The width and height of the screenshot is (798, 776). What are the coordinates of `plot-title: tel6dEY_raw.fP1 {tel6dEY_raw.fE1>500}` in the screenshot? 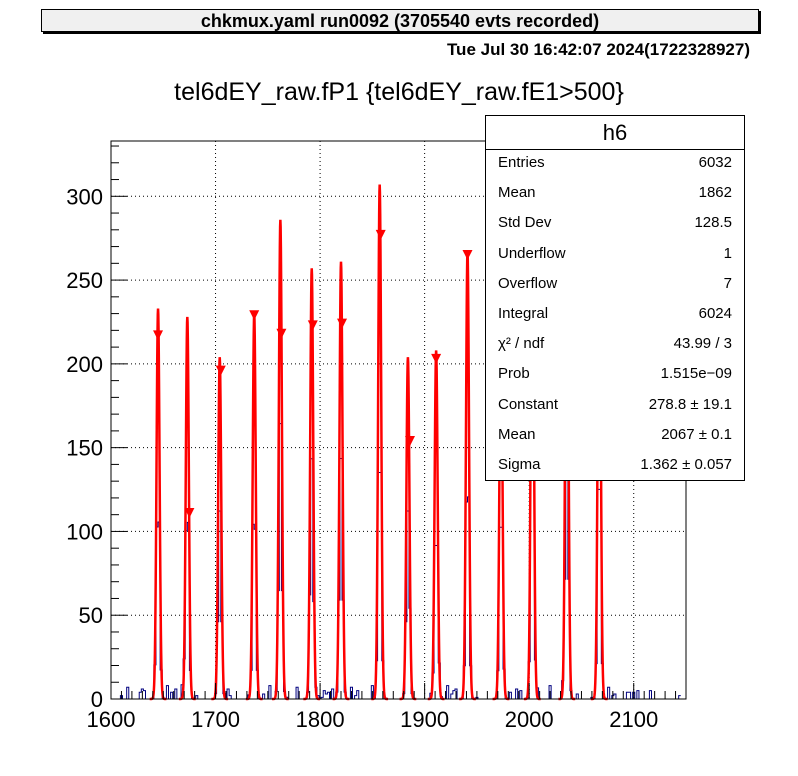 It's located at (399, 92).